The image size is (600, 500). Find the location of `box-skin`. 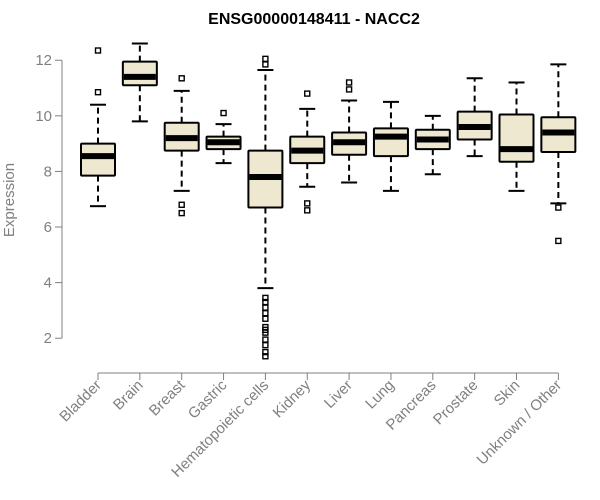

box-skin is located at coordinates (516, 136).